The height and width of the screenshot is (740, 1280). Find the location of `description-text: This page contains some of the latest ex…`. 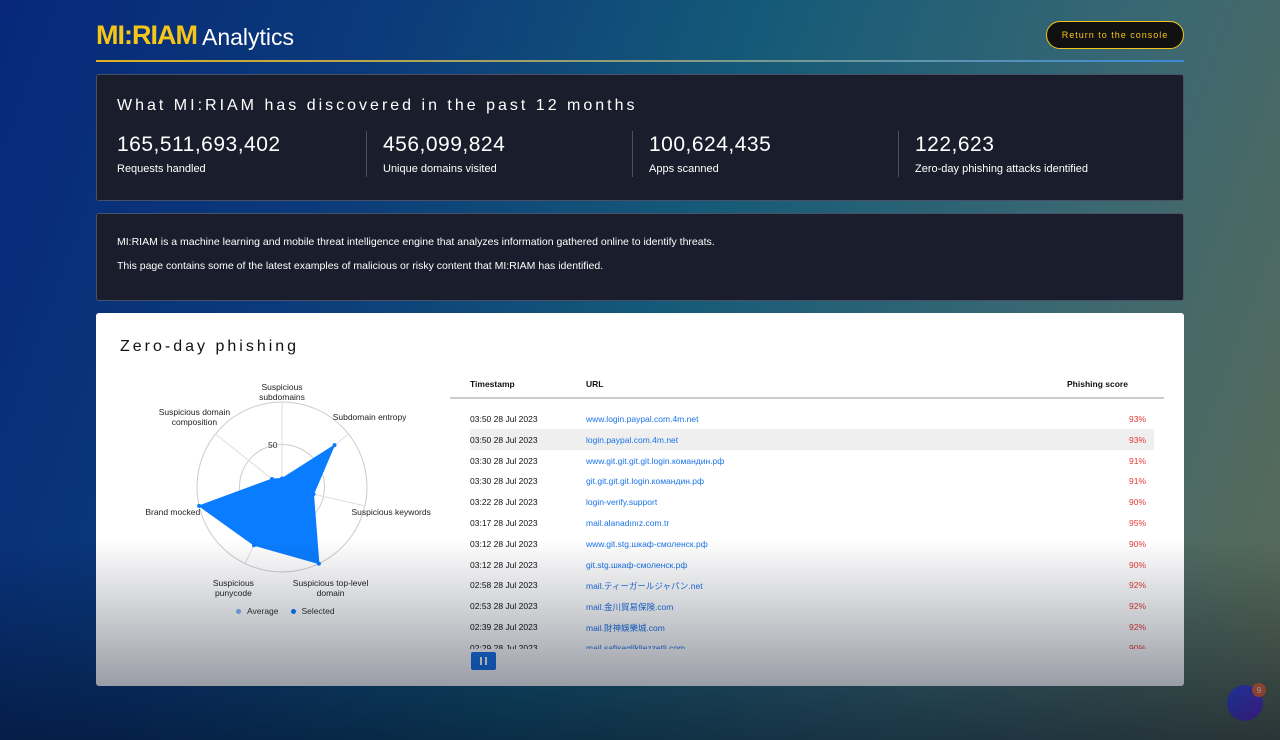

description-text: This page contains some of the latest ex… is located at coordinates (360, 266).